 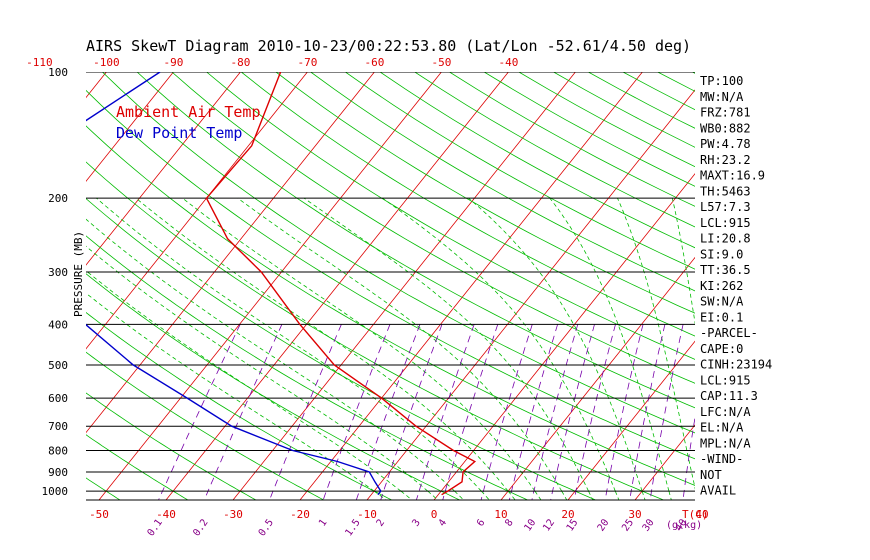 What do you see at coordinates (200, 527) in the screenshot?
I see `mixing-ratio-label: 0.2` at bounding box center [200, 527].